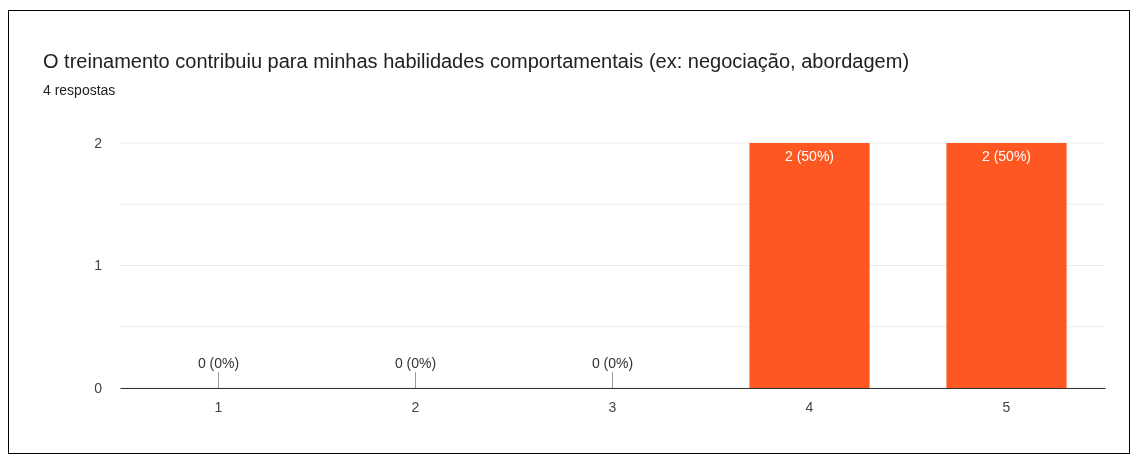 This screenshot has height=454, width=1130. What do you see at coordinates (809, 406) in the screenshot?
I see `x-tick-label: 4` at bounding box center [809, 406].